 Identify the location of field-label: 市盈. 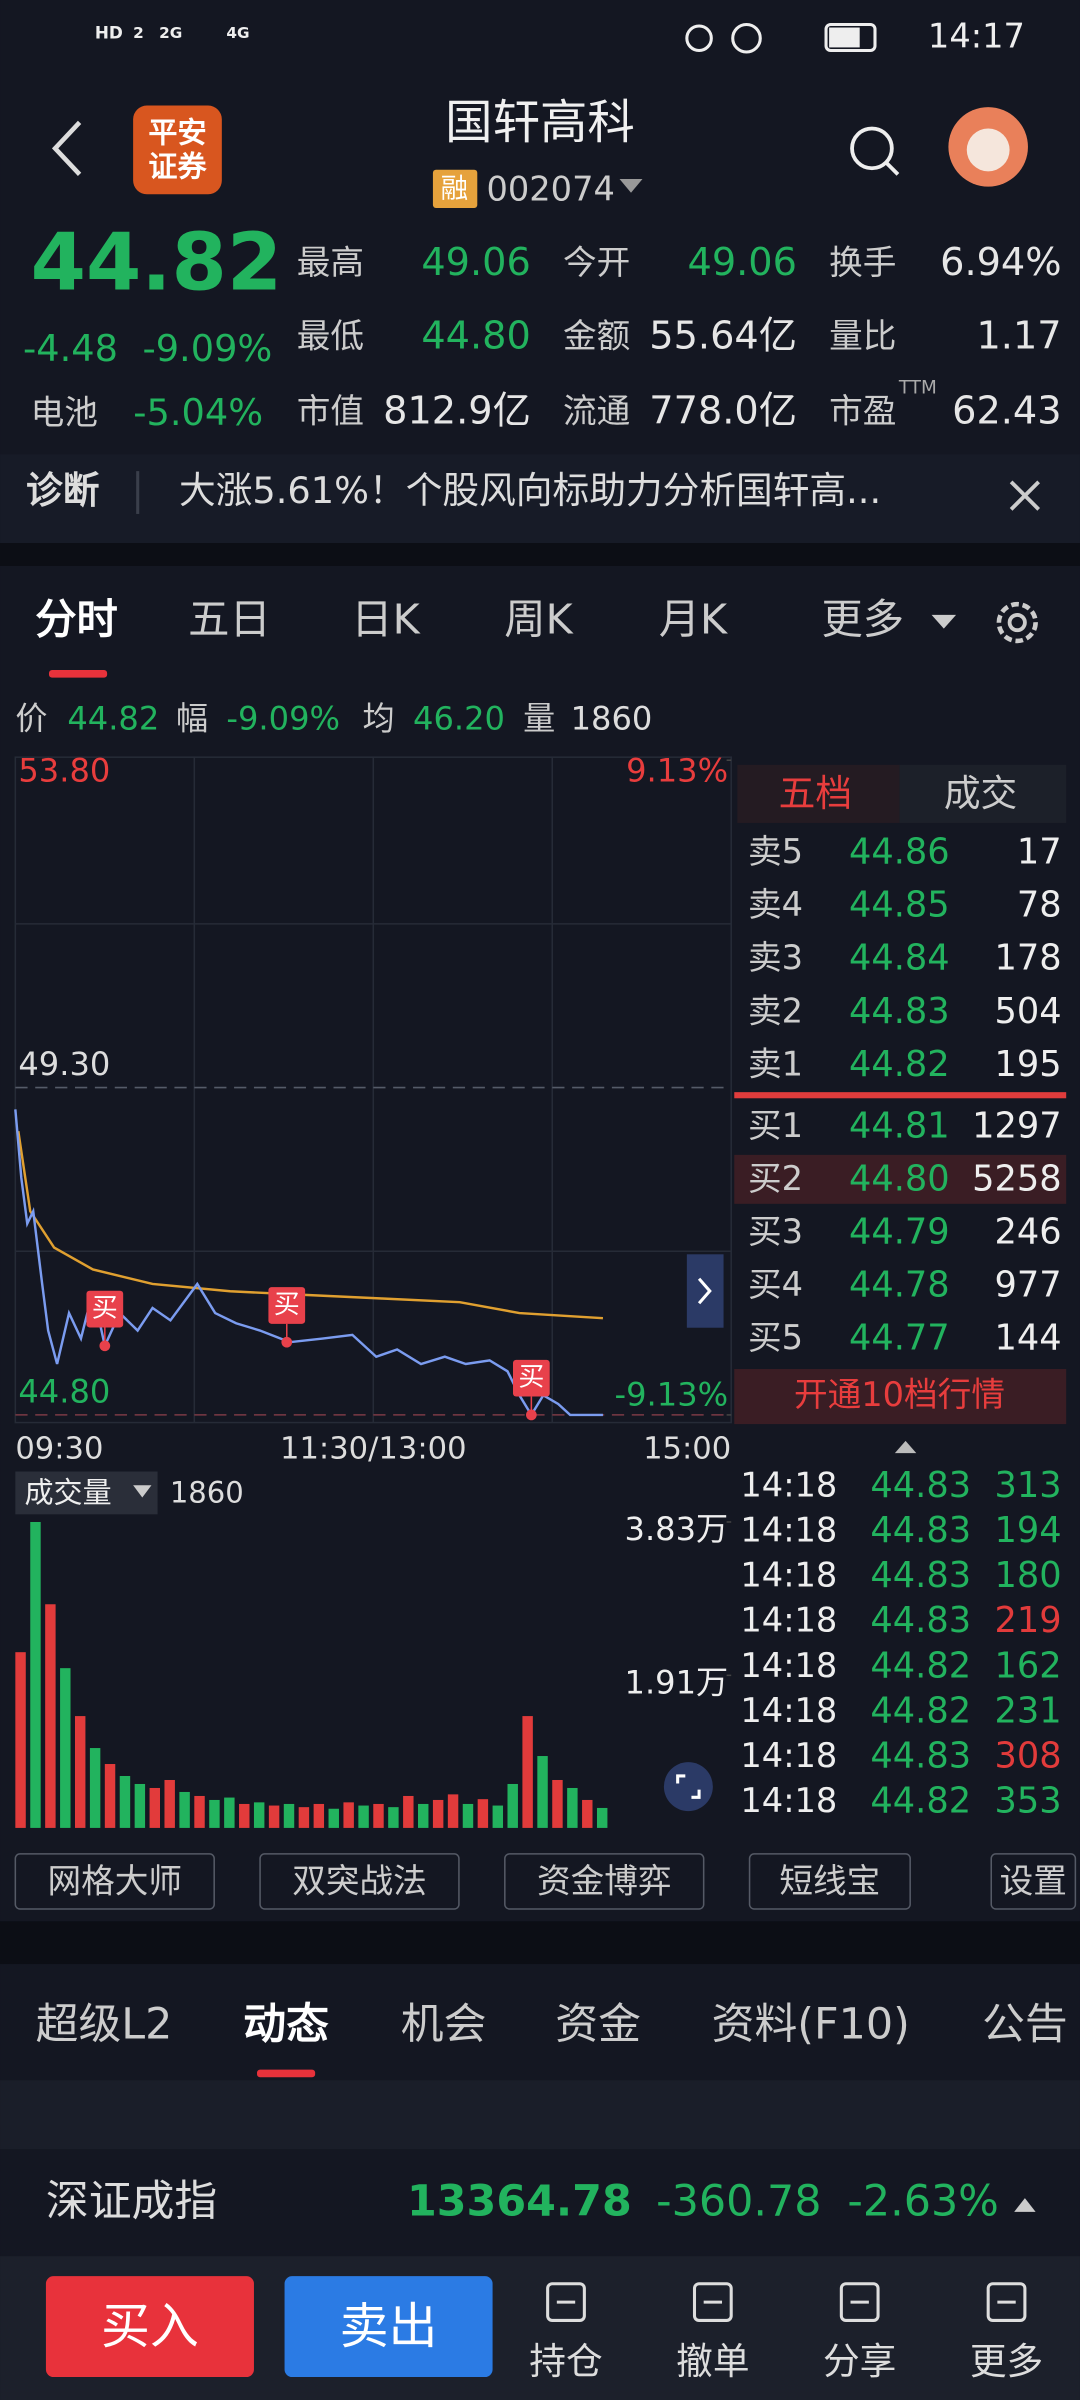
(862, 411).